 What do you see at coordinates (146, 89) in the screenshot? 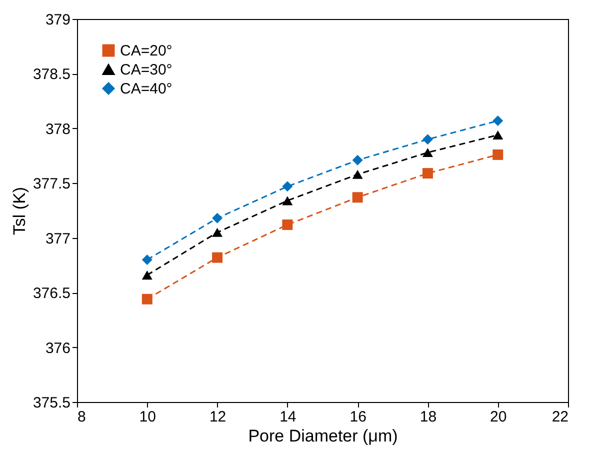
I see `legend-label: CA=40°` at bounding box center [146, 89].